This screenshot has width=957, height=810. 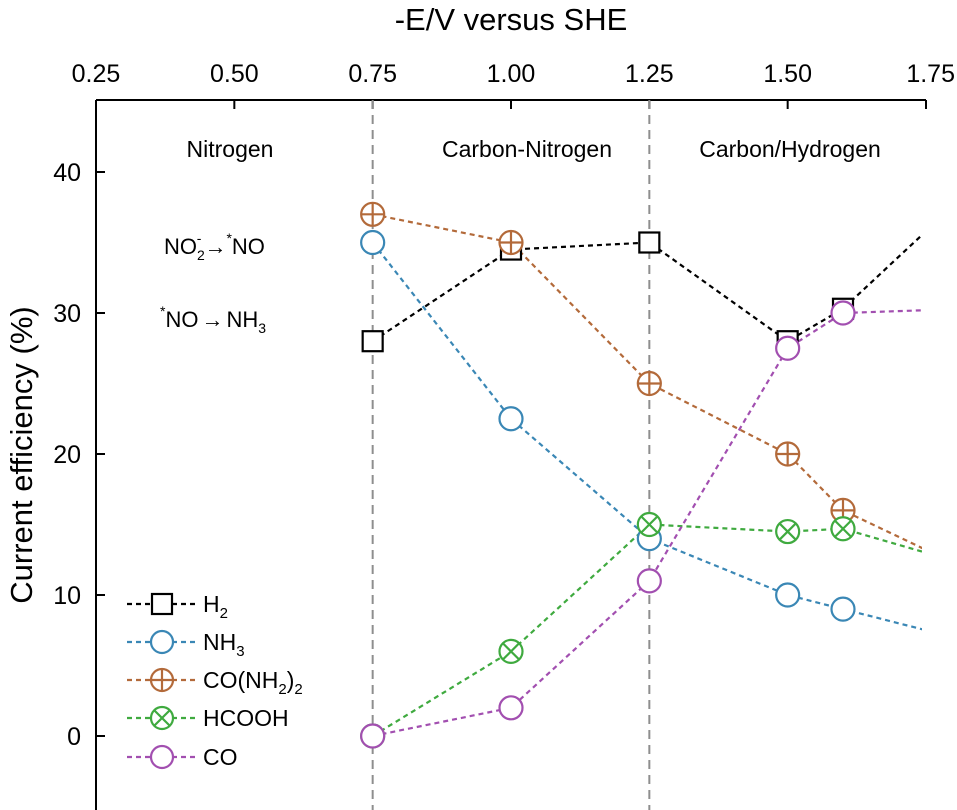 What do you see at coordinates (67, 314) in the screenshot?
I see `y-tick-label: 30` at bounding box center [67, 314].